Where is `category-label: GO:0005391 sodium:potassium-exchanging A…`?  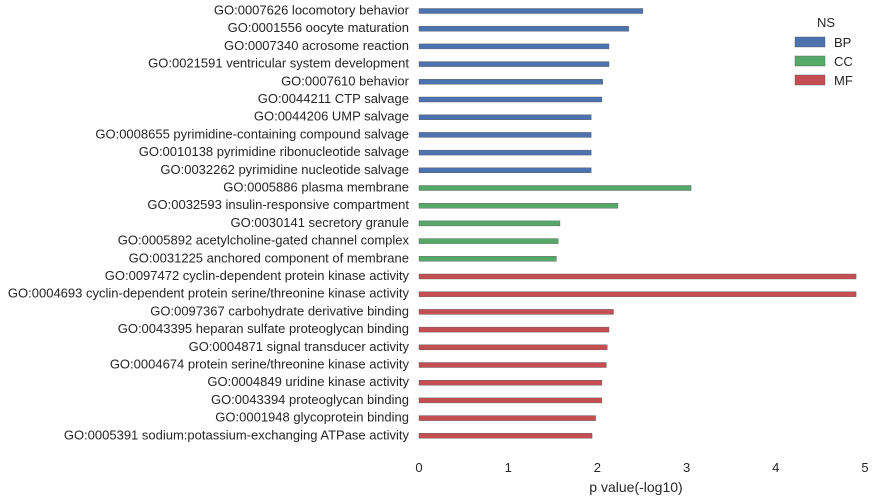
category-label: GO:0005391 sodium:potassium-exchanging A… is located at coordinates (237, 434).